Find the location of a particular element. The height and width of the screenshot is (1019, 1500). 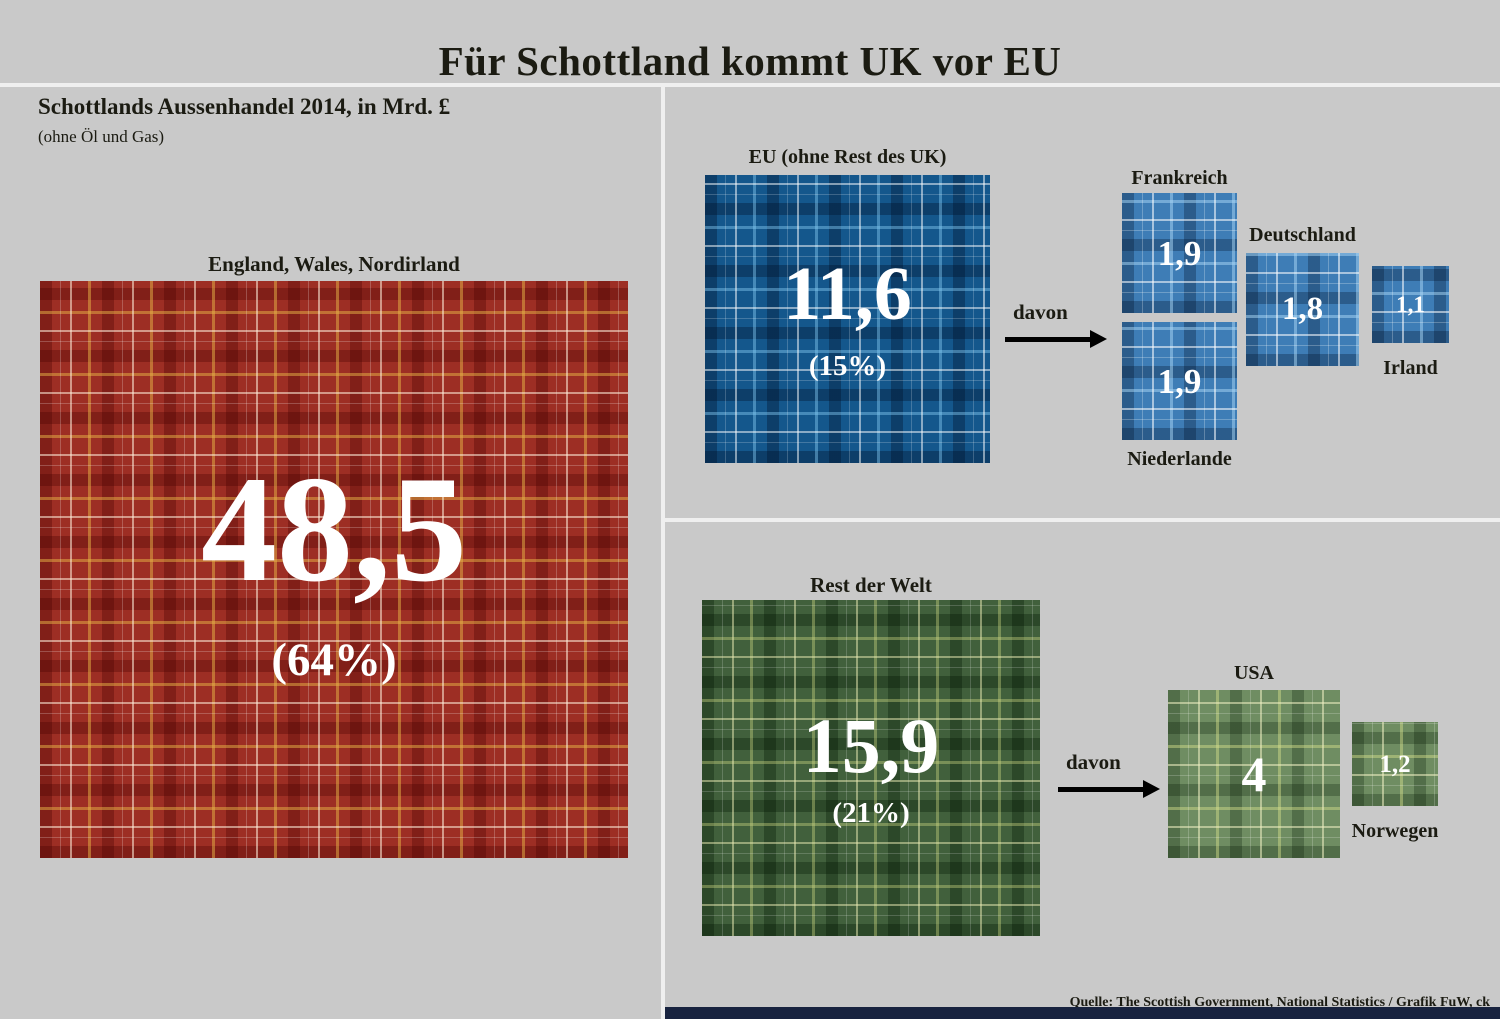

usa-square: 4 is located at coordinates (1254, 774).